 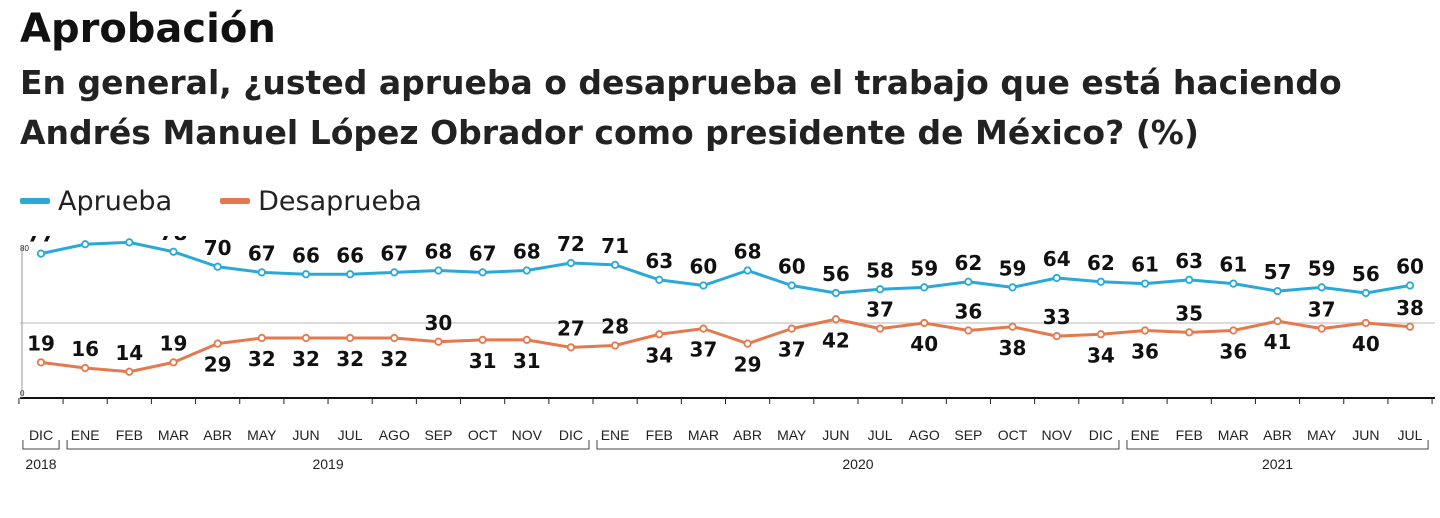 What do you see at coordinates (880, 270) in the screenshot?
I see `data-label-aprueba: 58` at bounding box center [880, 270].